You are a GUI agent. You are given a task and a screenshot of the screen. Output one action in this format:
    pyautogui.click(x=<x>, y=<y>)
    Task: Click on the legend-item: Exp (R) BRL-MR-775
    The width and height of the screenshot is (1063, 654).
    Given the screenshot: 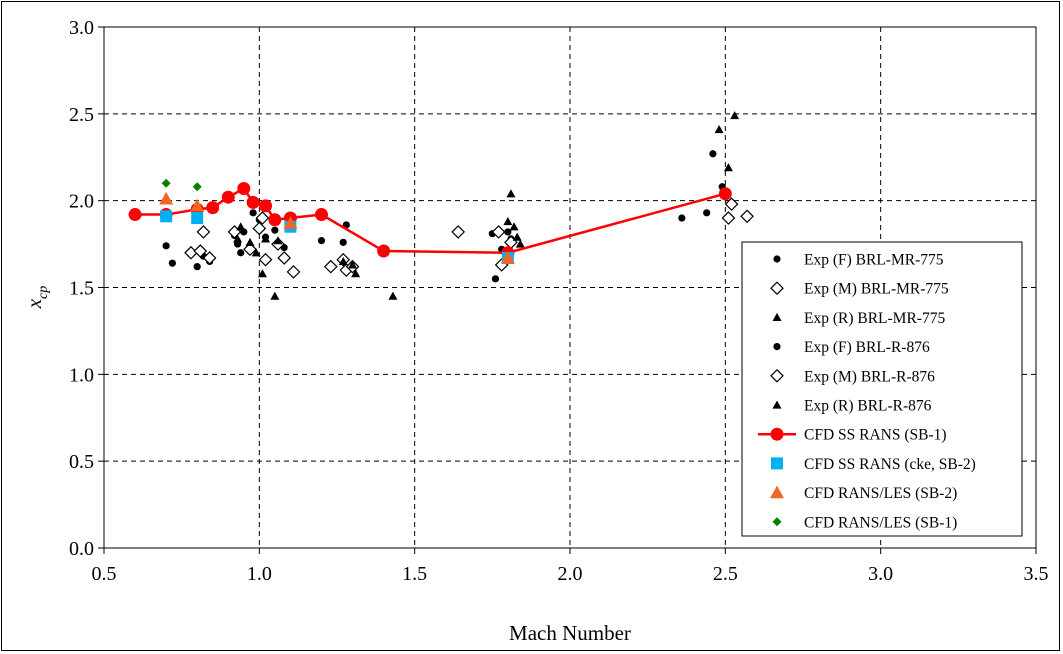 What is the action you would take?
    pyautogui.click(x=858, y=318)
    